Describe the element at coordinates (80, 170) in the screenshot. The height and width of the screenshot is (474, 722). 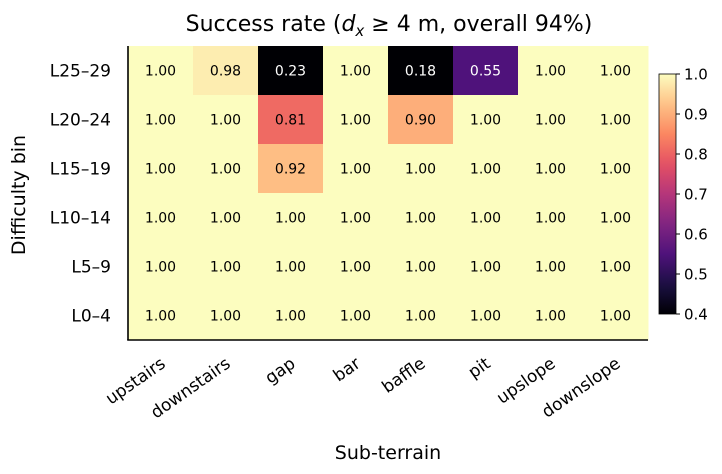
I see `y-tick-label: L15–19` at that location.